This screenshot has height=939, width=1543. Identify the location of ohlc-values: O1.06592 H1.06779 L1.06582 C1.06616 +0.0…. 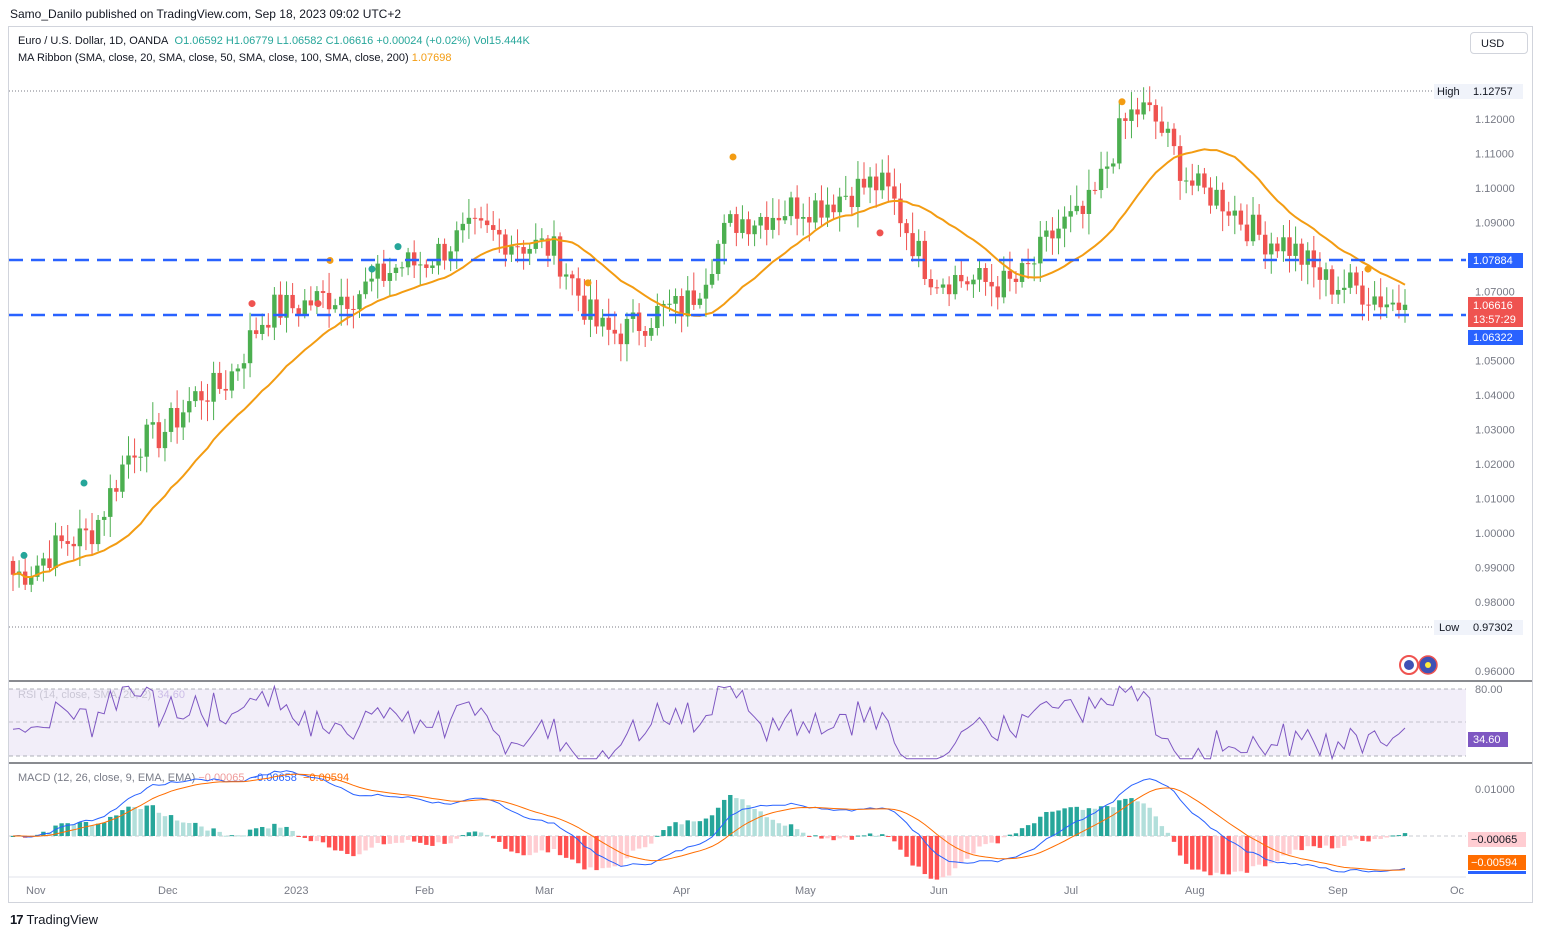
(352, 41).